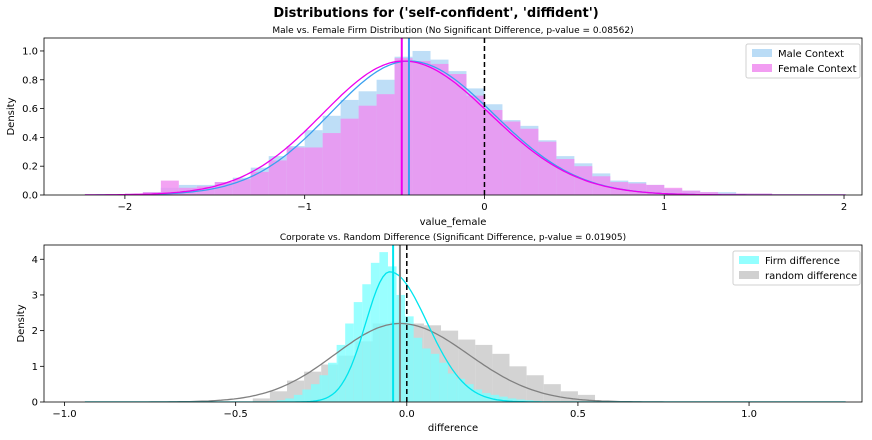 This screenshot has width=872, height=440. Describe the element at coordinates (35, 295) in the screenshot. I see `y-tick-label: 3` at that location.